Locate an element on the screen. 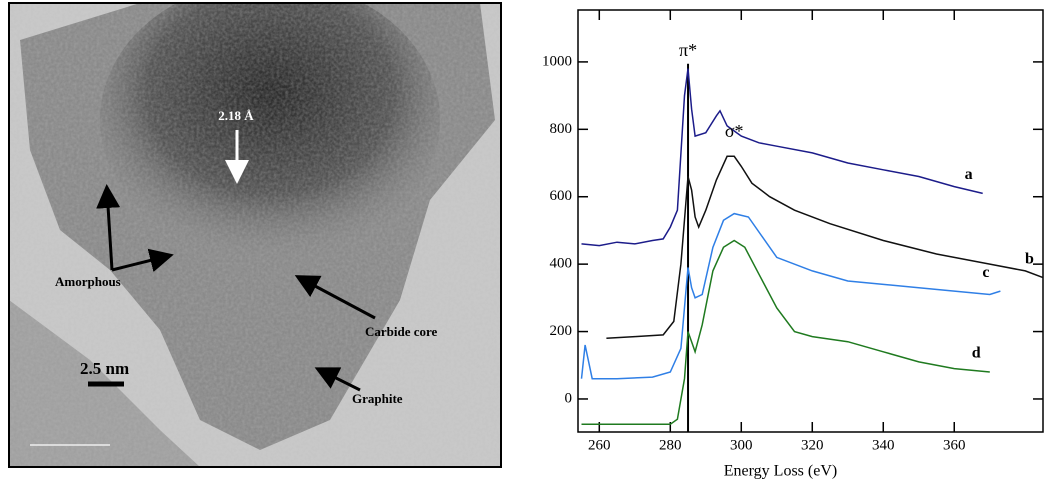  y-tick-label: 800 is located at coordinates (561, 129).